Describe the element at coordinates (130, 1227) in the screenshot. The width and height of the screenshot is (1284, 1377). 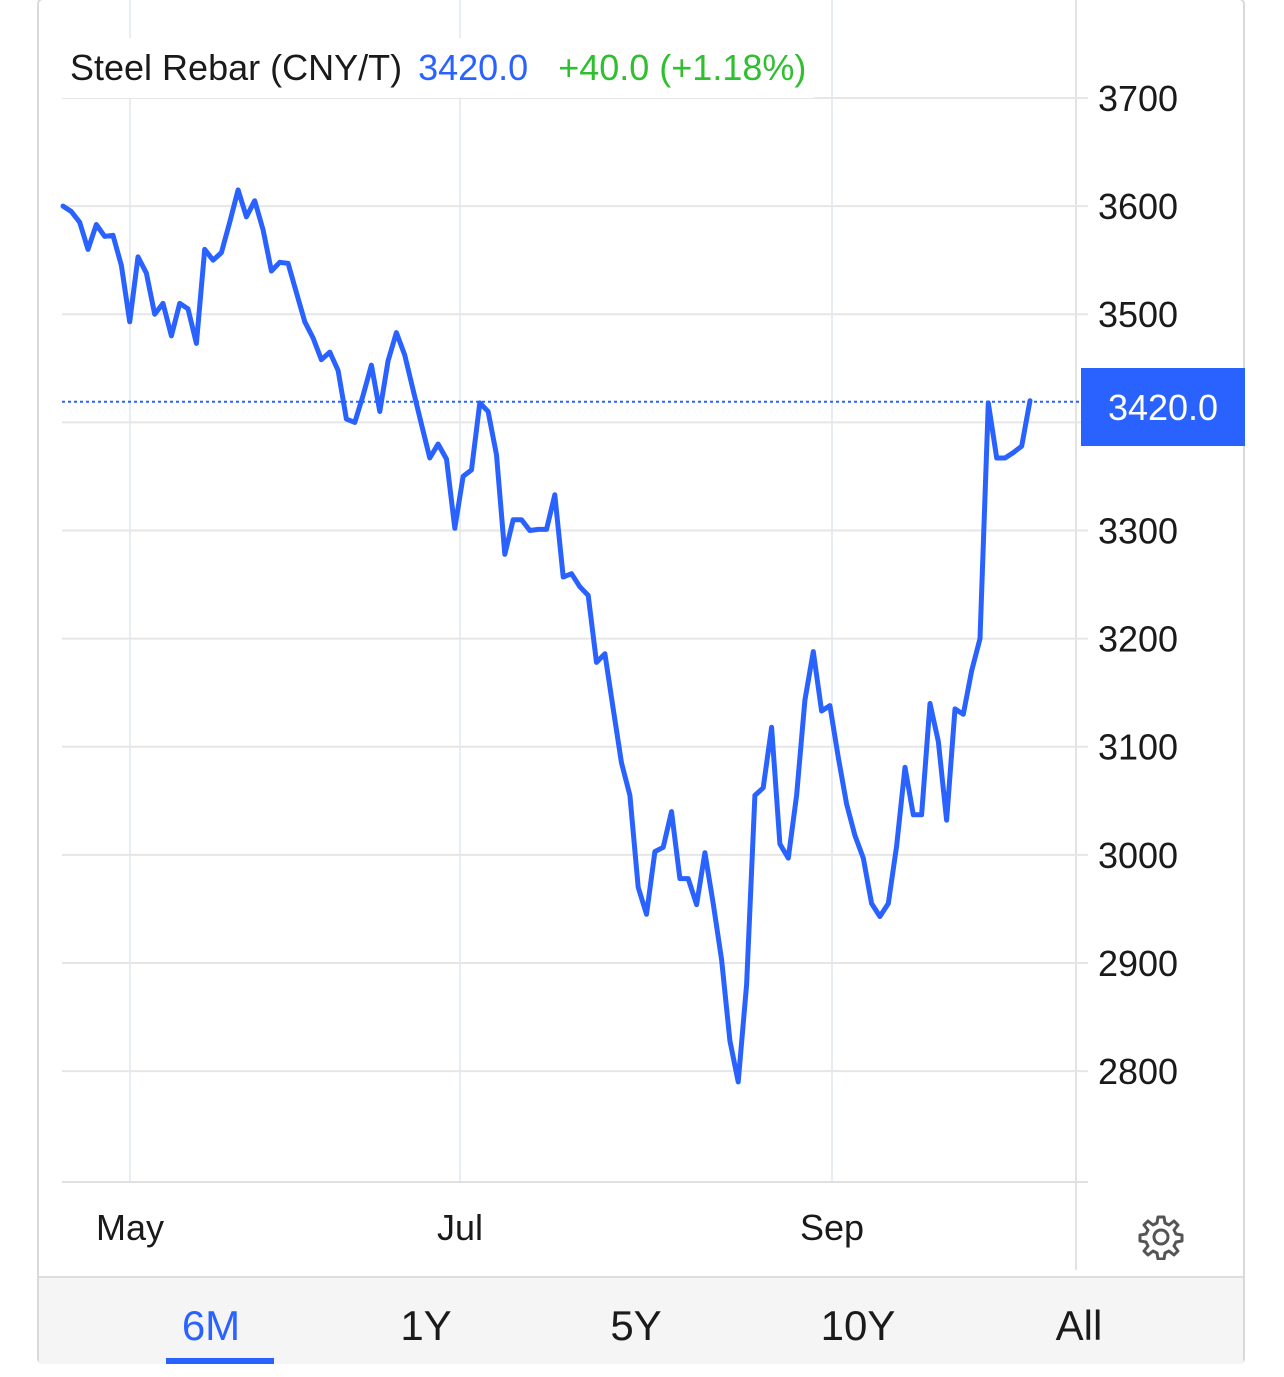
I see `x-tick-label: May` at that location.